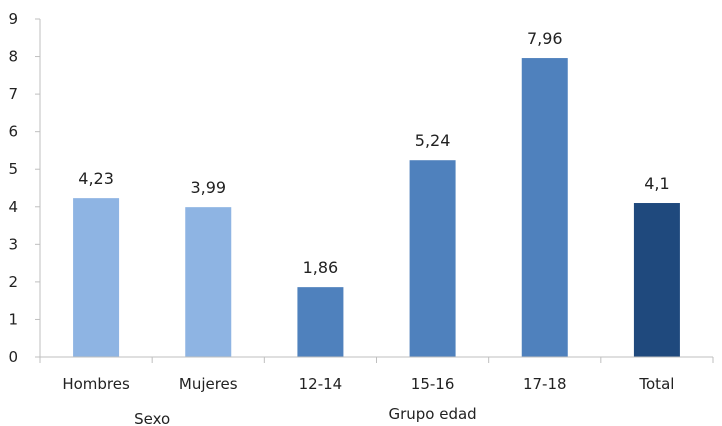  What do you see at coordinates (13, 132) in the screenshot?
I see `y-tick-label: 6` at bounding box center [13, 132].